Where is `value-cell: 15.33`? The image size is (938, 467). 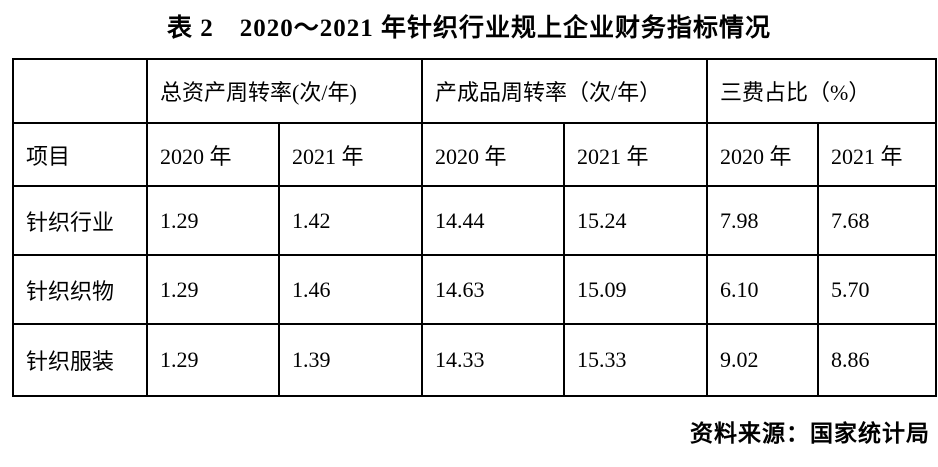 value-cell: 15.33 is located at coordinates (636, 360).